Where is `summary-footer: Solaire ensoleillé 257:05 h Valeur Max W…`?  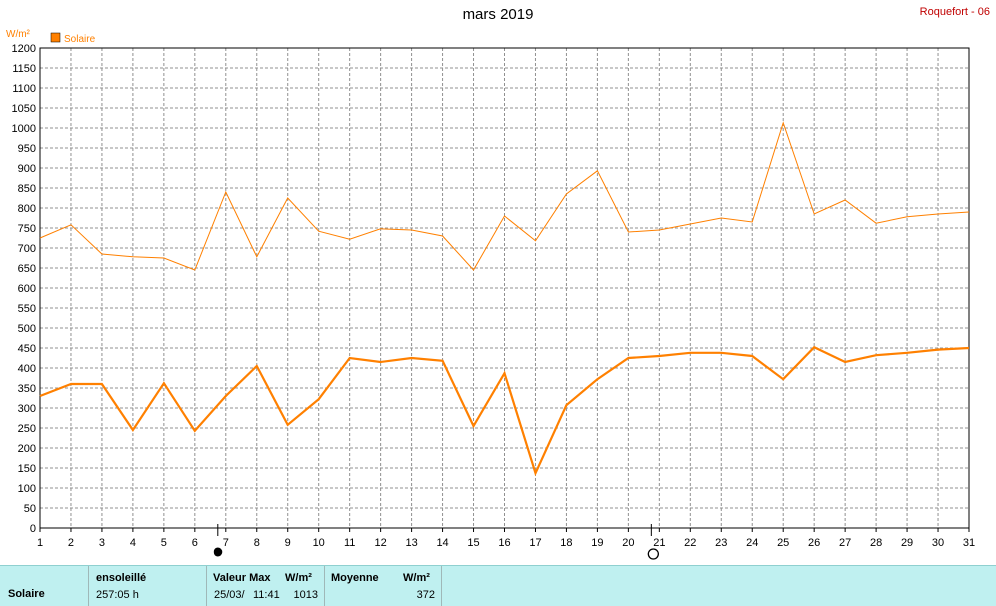 summary-footer: Solaire ensoleillé 257:05 h Valeur Max W… is located at coordinates (498, 585).